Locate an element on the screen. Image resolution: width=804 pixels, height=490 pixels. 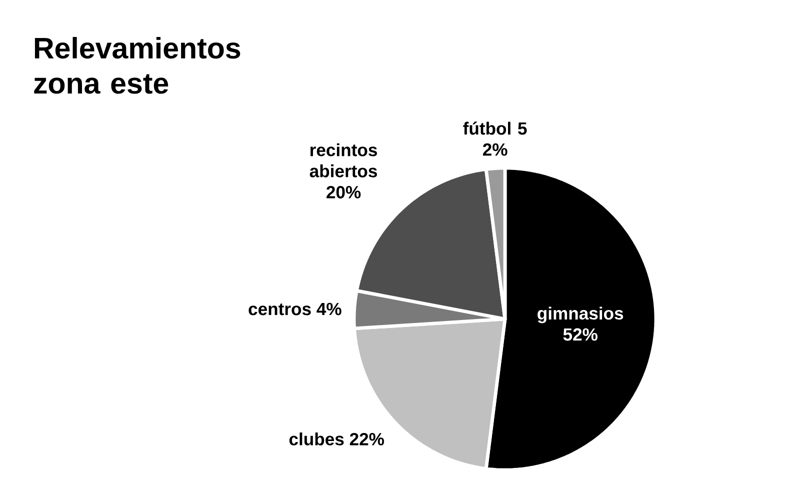
slice-label: gimnasios is located at coordinates (581, 315).